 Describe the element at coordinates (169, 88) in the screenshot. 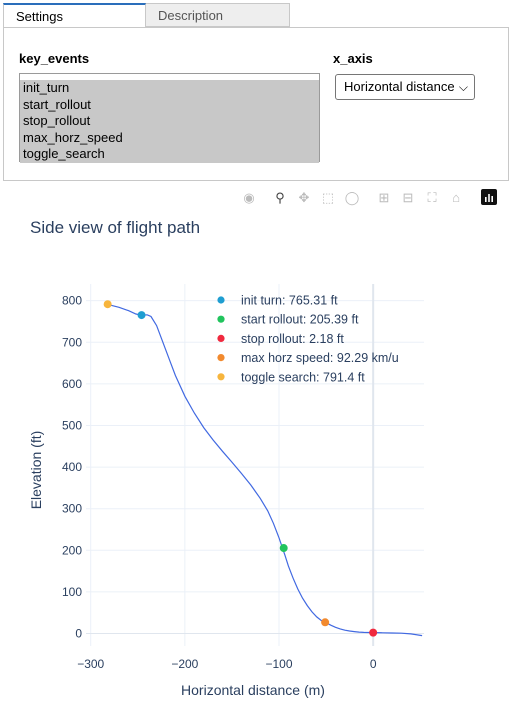

I see `key-event-option: init_turn` at that location.